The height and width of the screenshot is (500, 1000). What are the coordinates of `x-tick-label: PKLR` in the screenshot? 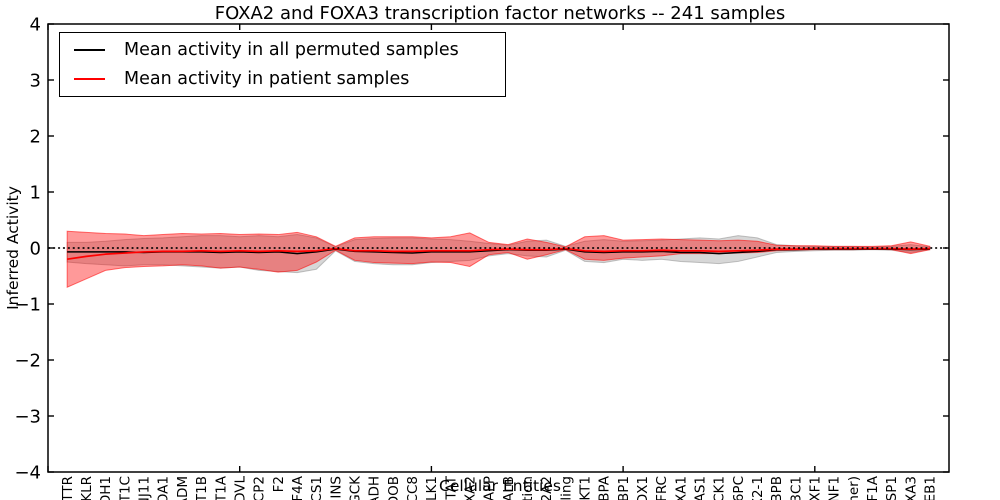 It's located at (87, 488).